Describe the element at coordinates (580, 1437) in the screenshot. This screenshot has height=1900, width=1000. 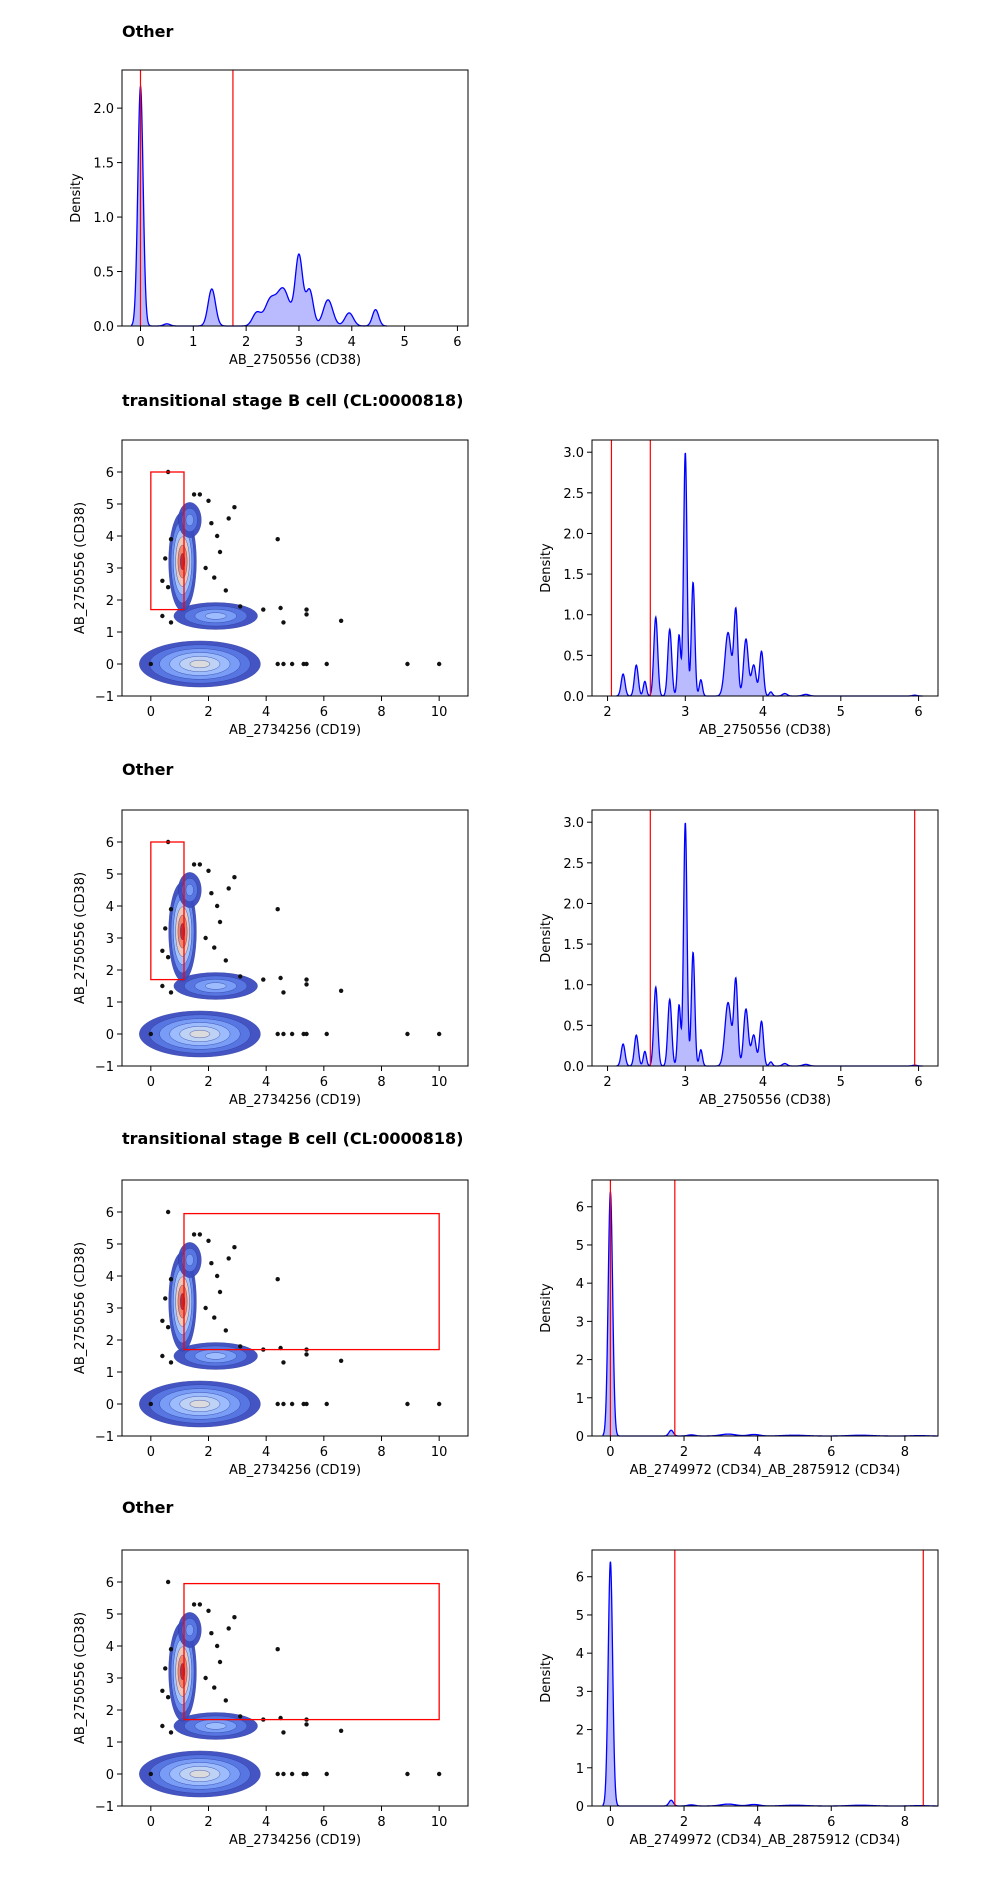
I see `y-tick-label: 0` at that location.